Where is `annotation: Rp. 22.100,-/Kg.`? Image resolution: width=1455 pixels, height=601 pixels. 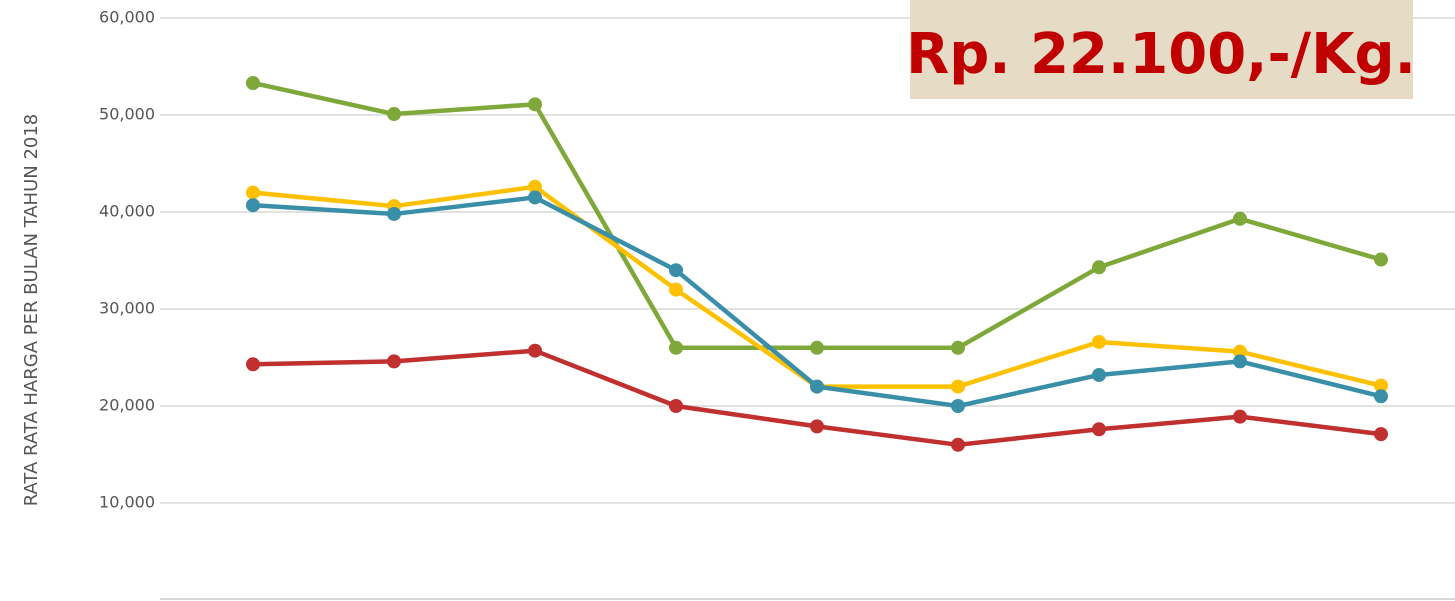
annotation: Rp. 22.100,-/Kg. is located at coordinates (1161, 54).